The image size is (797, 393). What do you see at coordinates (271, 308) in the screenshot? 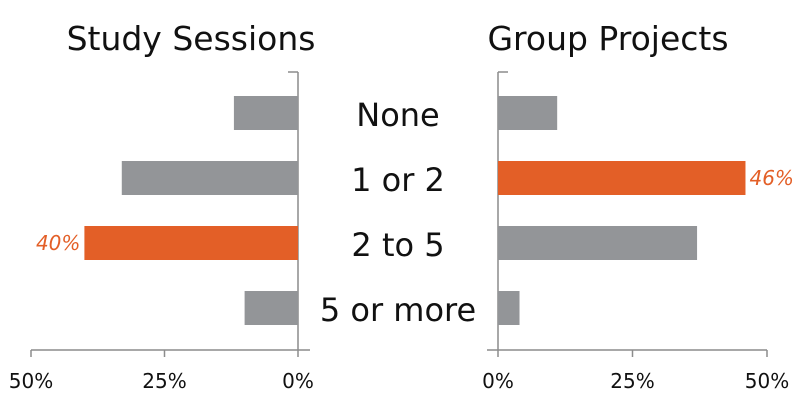
I see `bar-study-sessions-5-or-more` at bounding box center [271, 308].